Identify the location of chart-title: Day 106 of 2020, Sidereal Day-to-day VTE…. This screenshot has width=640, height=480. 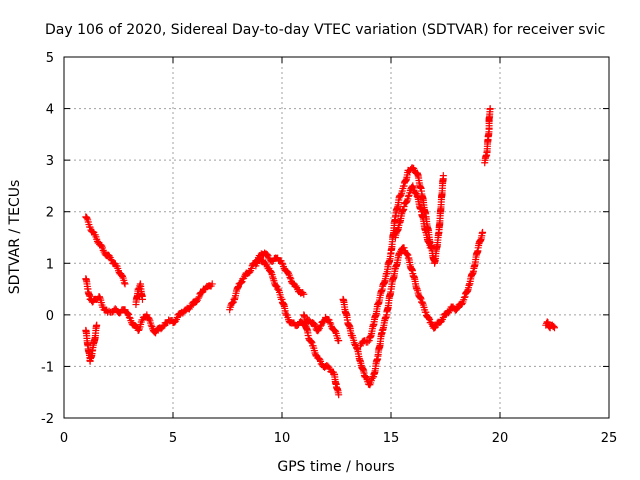
(325, 30).